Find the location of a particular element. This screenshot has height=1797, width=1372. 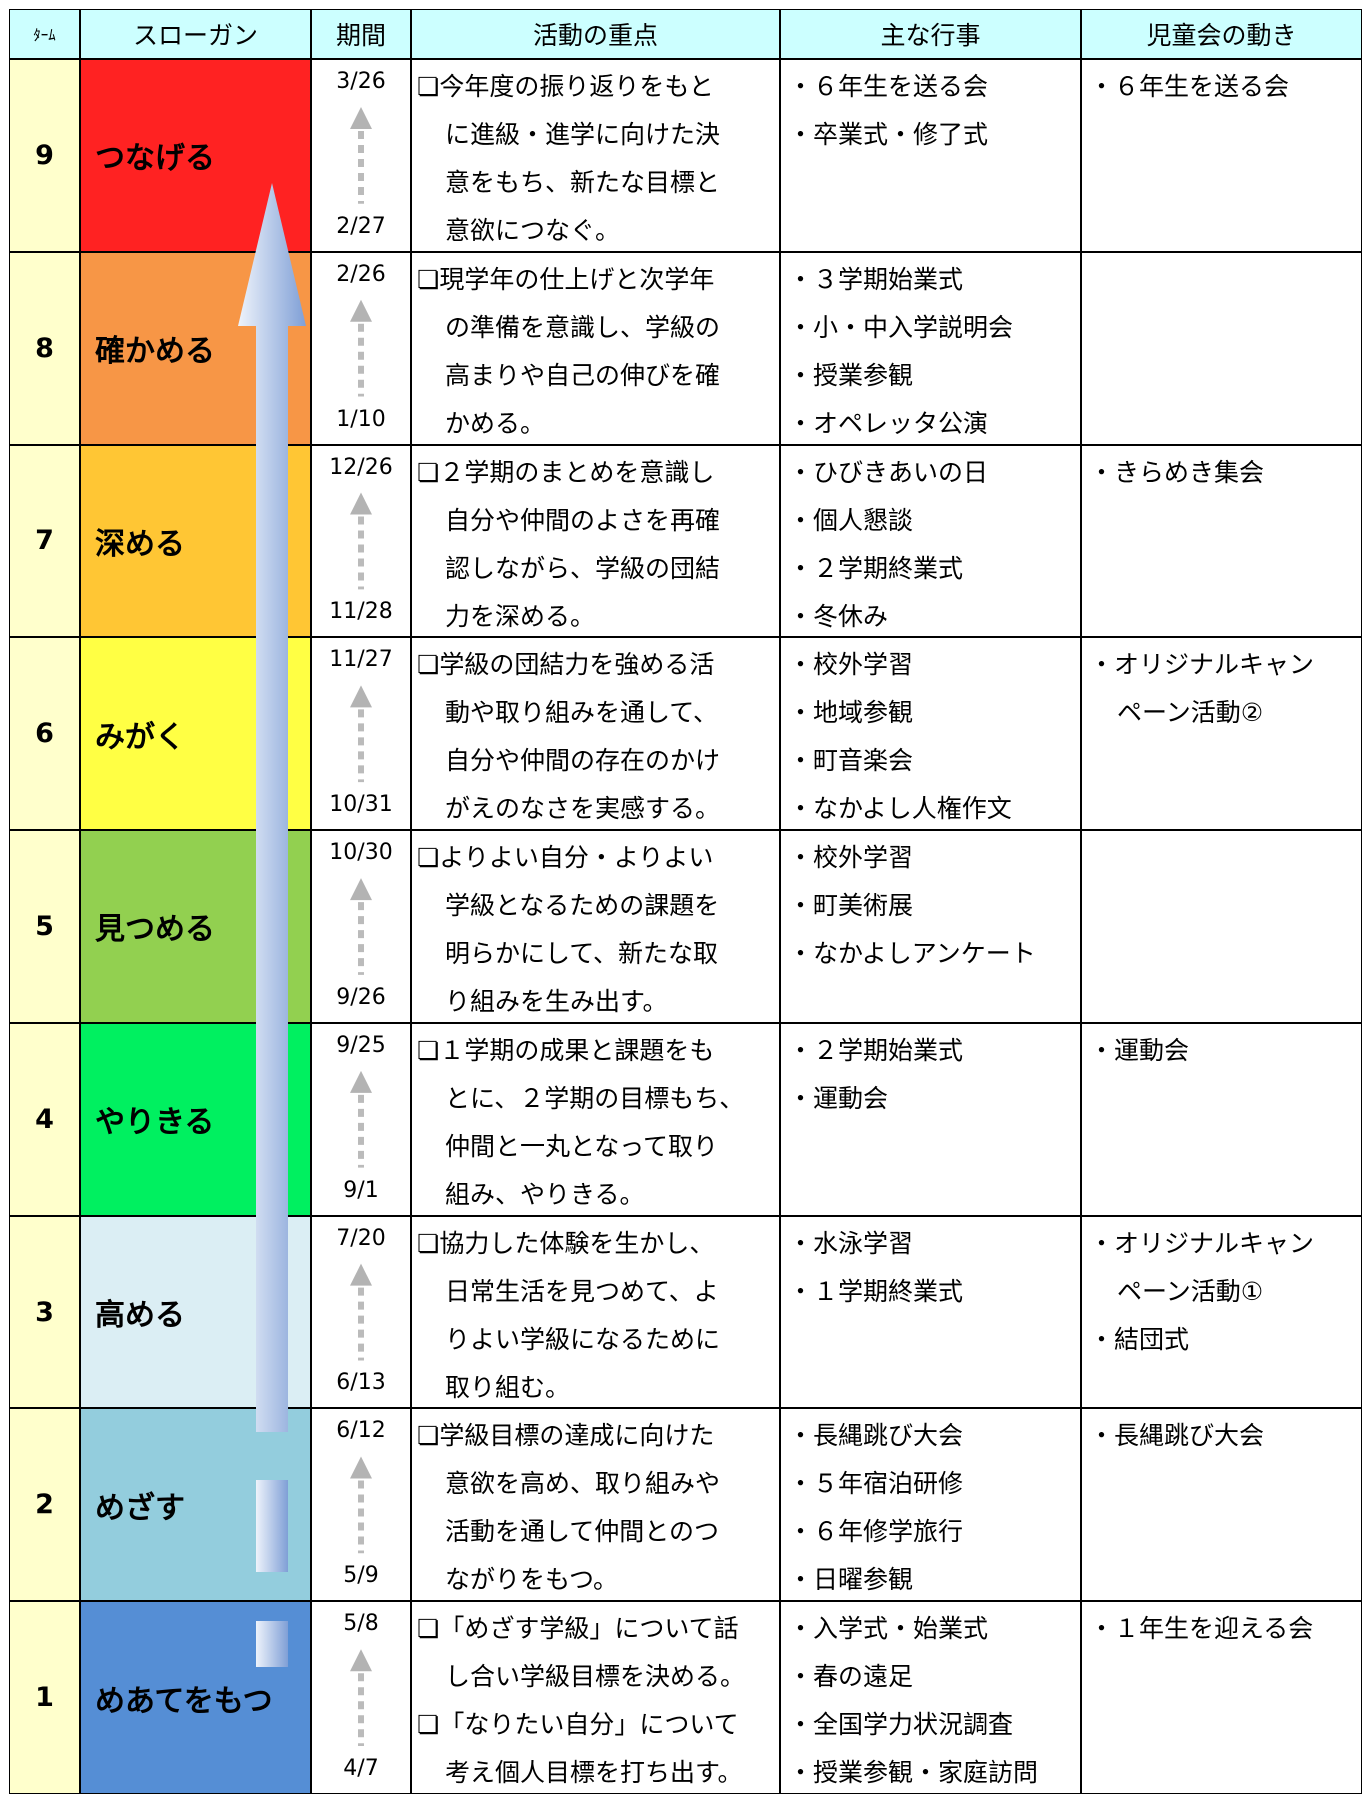

events-line: ・小・中入学説明会 is located at coordinates (901, 327).